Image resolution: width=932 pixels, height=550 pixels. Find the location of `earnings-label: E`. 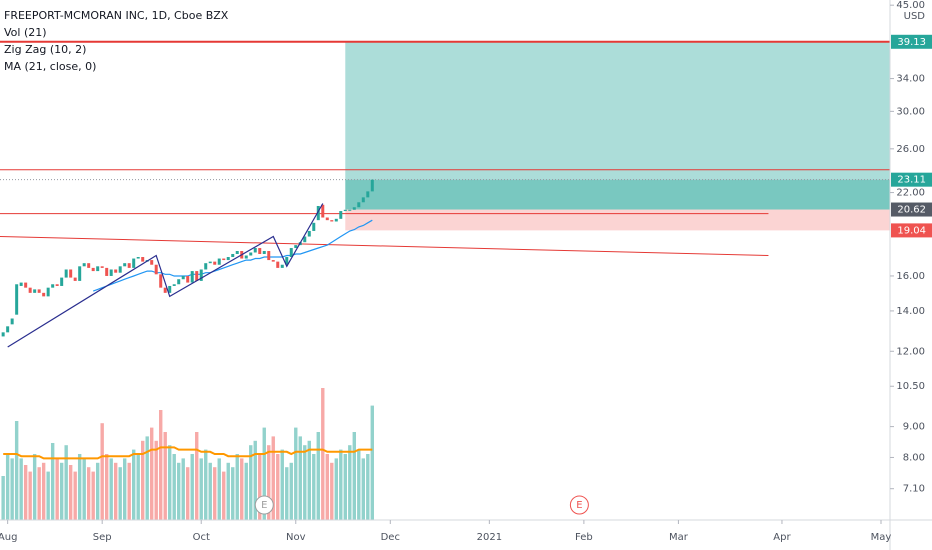

earnings-label: E is located at coordinates (264, 505).